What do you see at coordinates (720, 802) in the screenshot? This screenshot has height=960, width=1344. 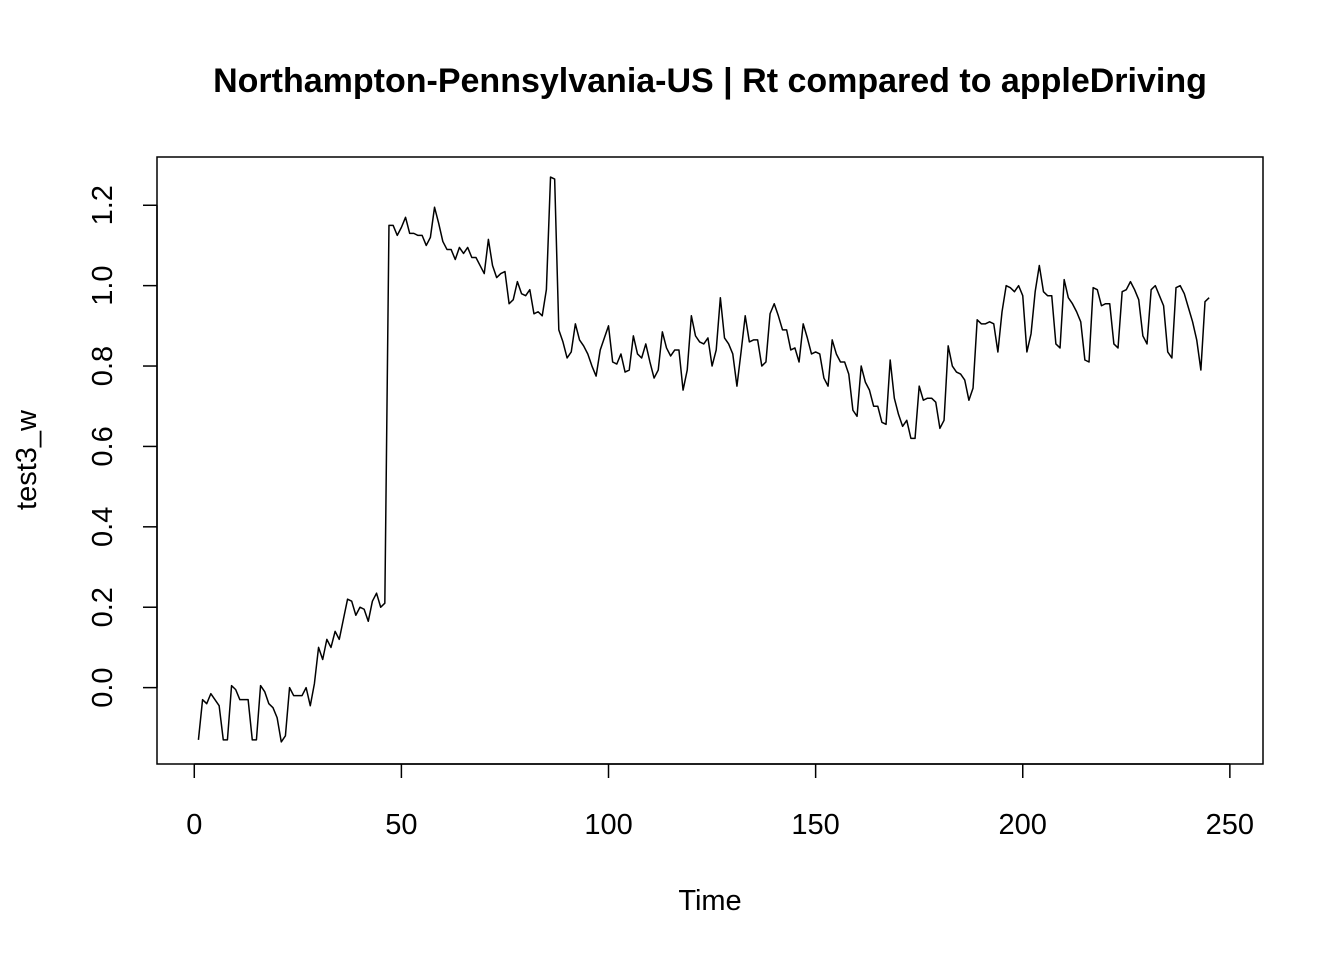 I see `x-axis: 0 50 100 150 200 250` at bounding box center [720, 802].